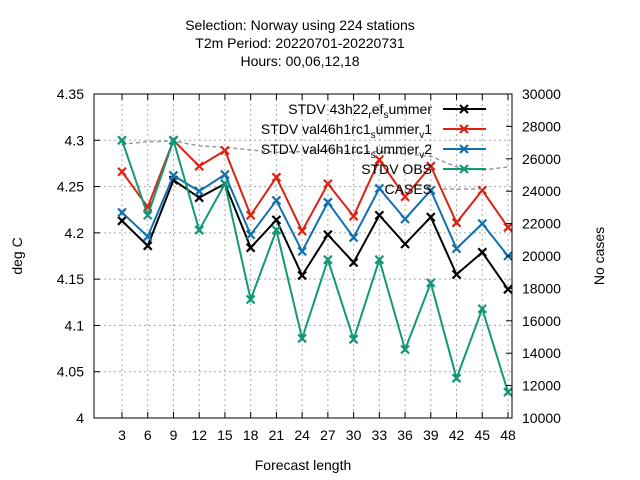  I want to click on x-tick-label: 6, so click(148, 435).